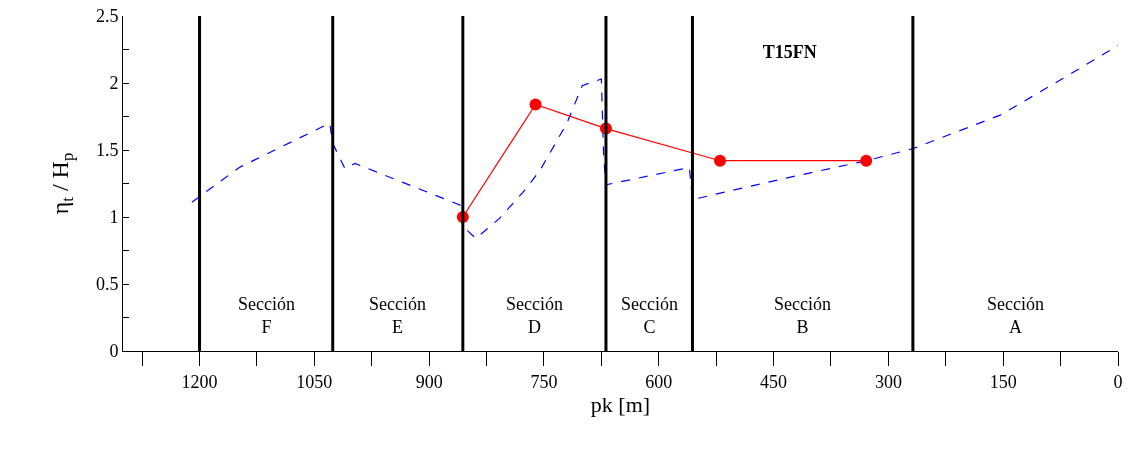  Describe the element at coordinates (534, 316) in the screenshot. I see `annotation: Sección D` at that location.